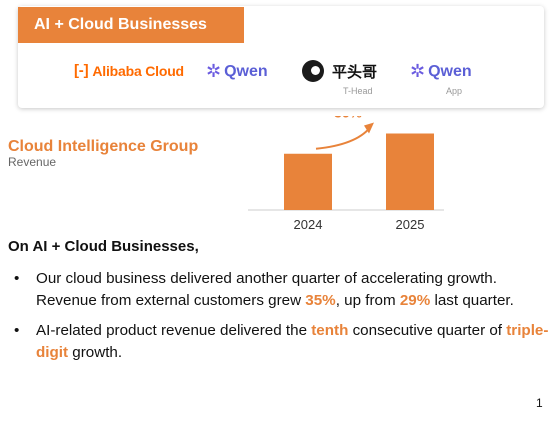 The width and height of the screenshot is (560, 422). Describe the element at coordinates (410, 224) in the screenshot. I see `x-tick-label: 2025` at that location.